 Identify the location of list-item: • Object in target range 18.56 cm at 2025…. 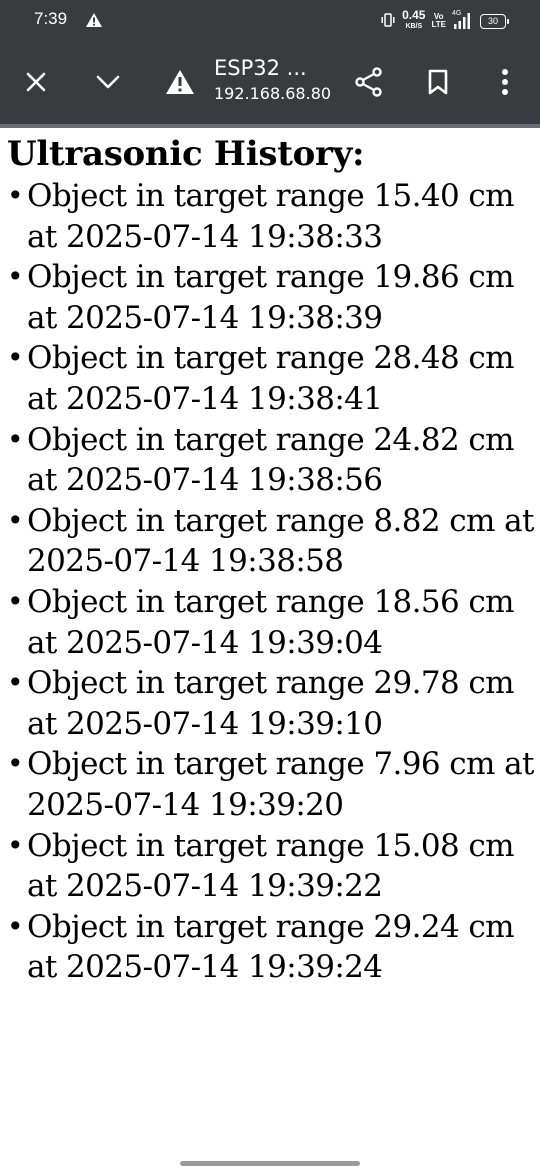
(272, 622).